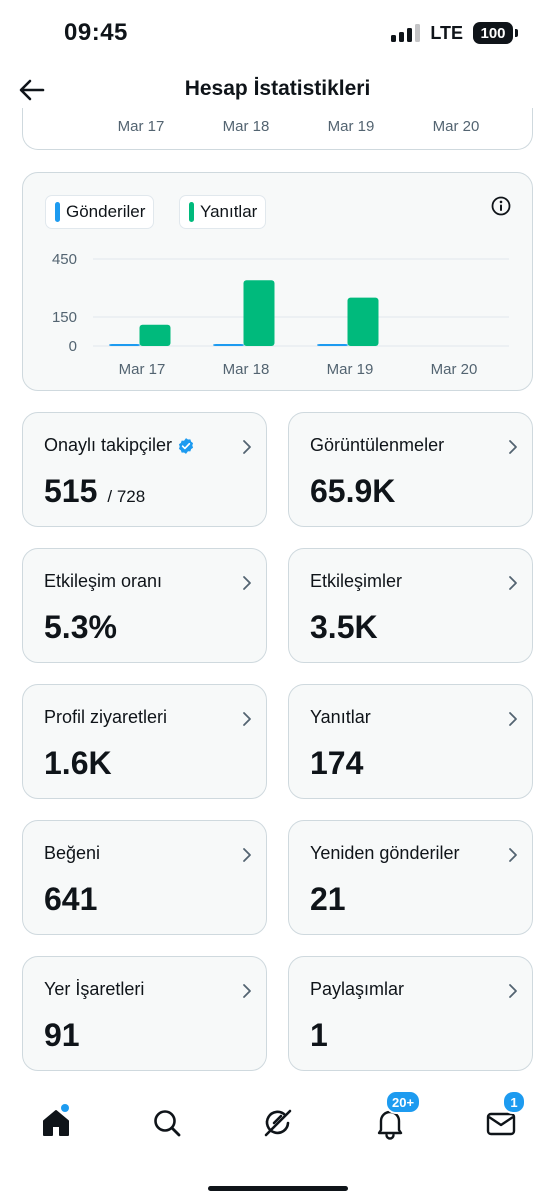  Describe the element at coordinates (57, 212) in the screenshot. I see `legend-swatch-posts` at that location.